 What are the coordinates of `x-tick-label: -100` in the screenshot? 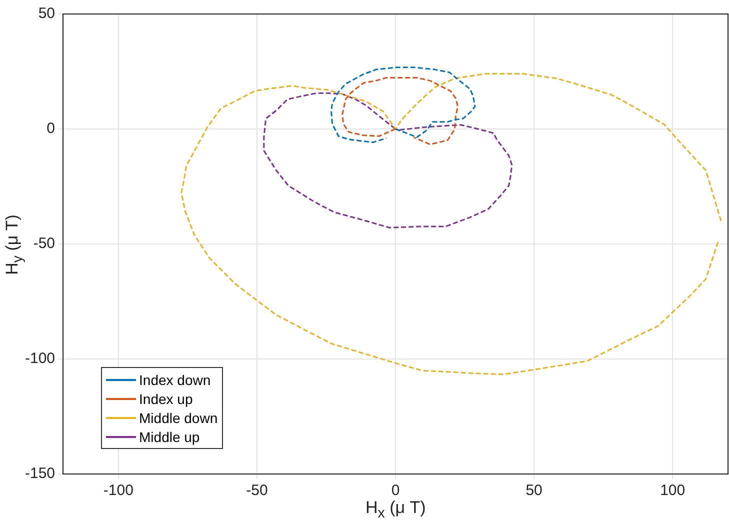 It's located at (118, 491).